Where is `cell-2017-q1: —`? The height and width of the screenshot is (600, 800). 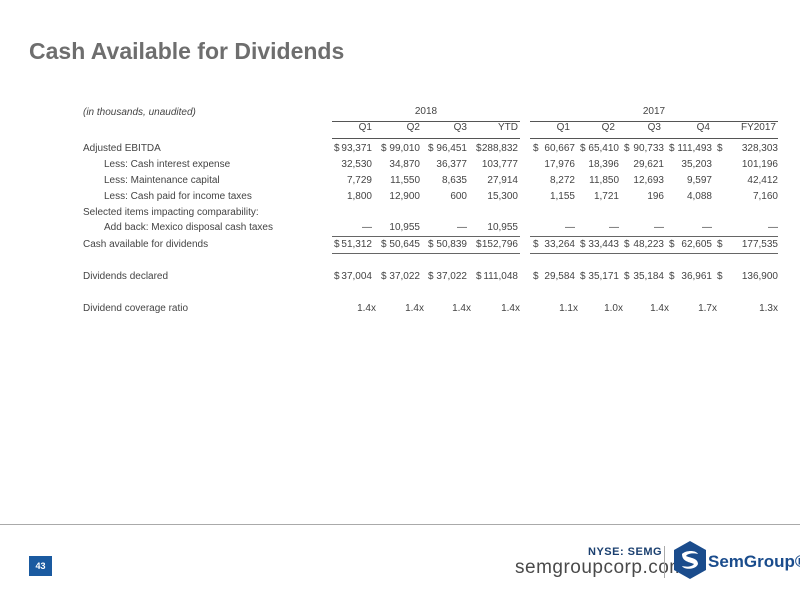
cell-2017-q1: — is located at coordinates (570, 227).